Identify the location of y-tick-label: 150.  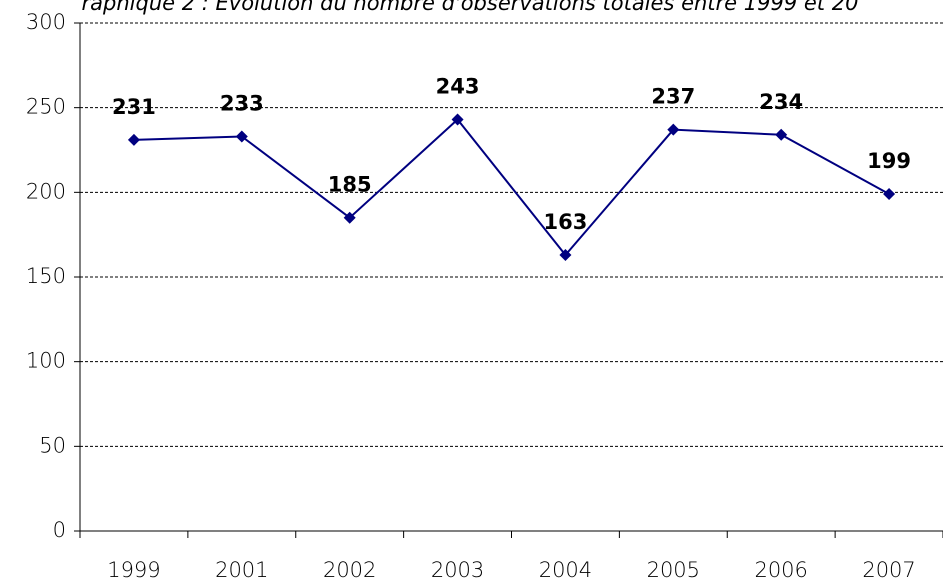
(46, 276).